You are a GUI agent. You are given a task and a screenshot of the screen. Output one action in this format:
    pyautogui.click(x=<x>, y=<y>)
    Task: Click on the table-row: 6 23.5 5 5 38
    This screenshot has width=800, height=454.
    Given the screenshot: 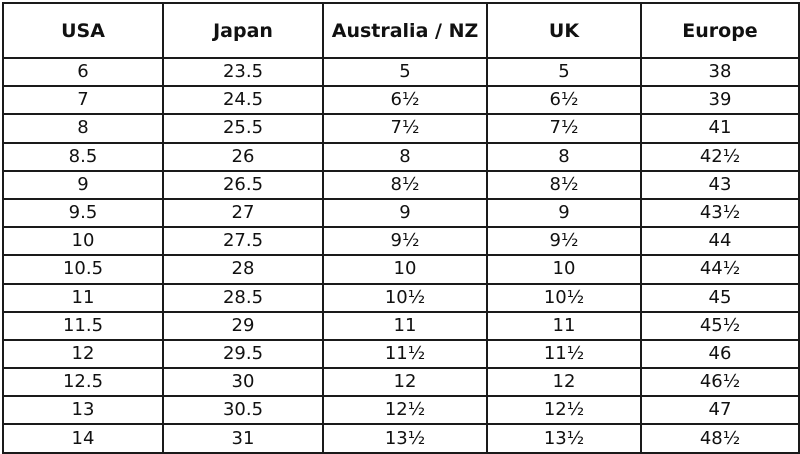 What is the action you would take?
    pyautogui.click(x=401, y=72)
    